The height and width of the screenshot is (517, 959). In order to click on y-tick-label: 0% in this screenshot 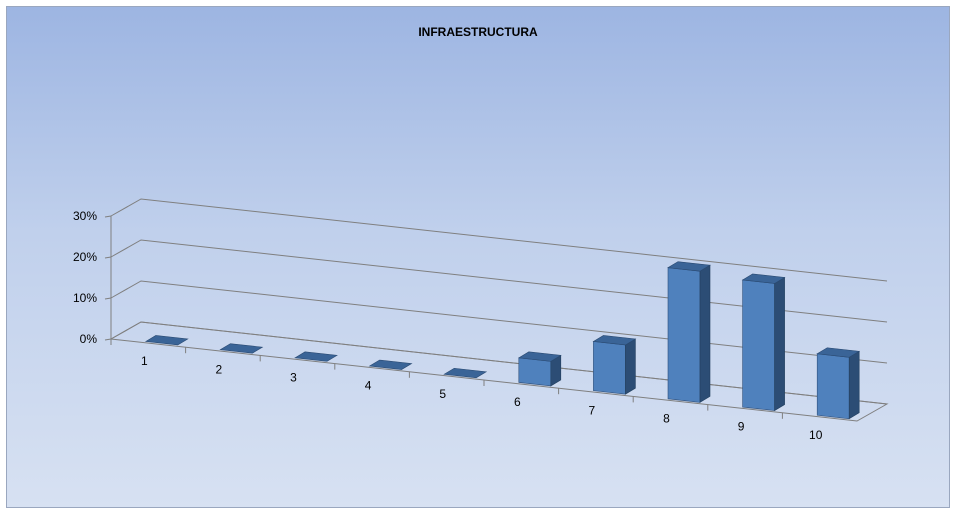, I will do `click(89, 339)`.